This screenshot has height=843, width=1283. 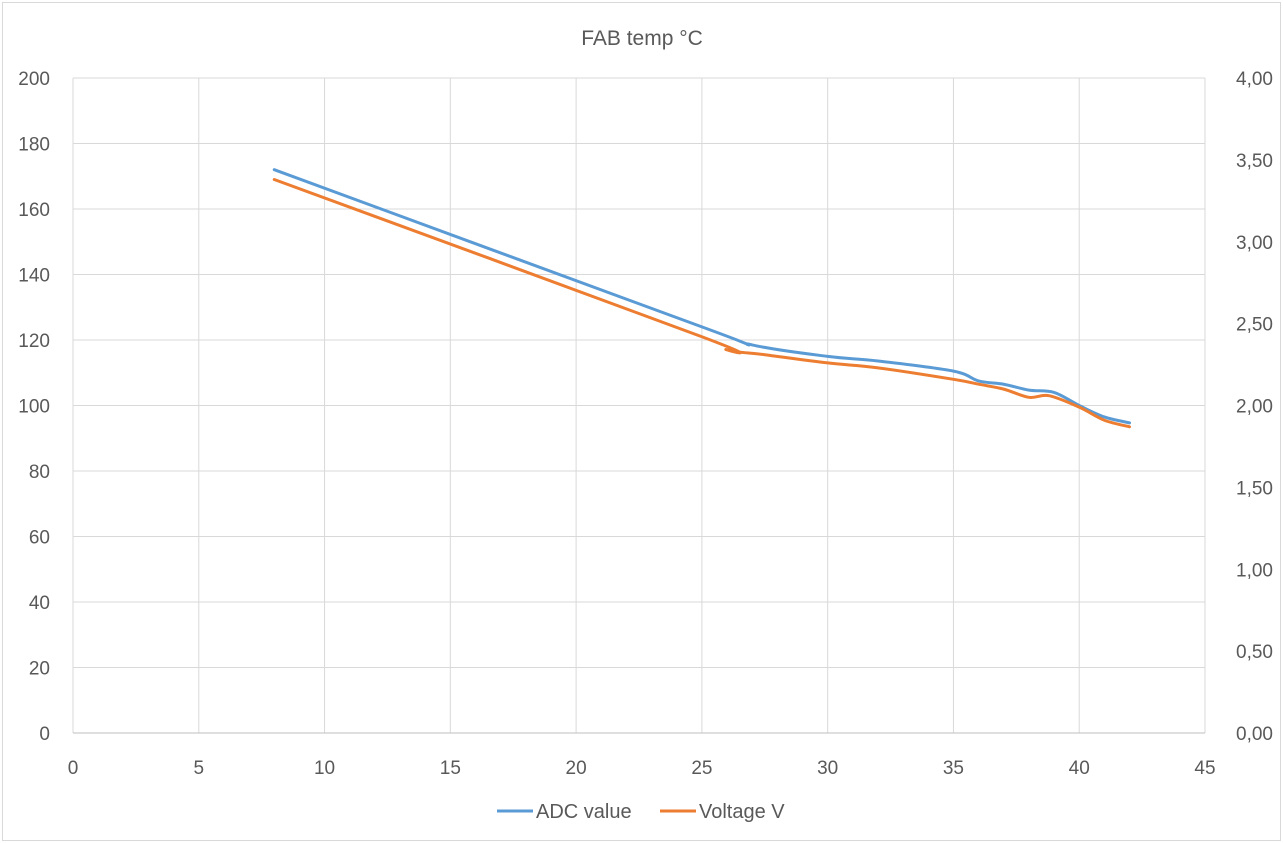 What do you see at coordinates (39, 669) in the screenshot?
I see `y-left-tick-label: 20` at bounding box center [39, 669].